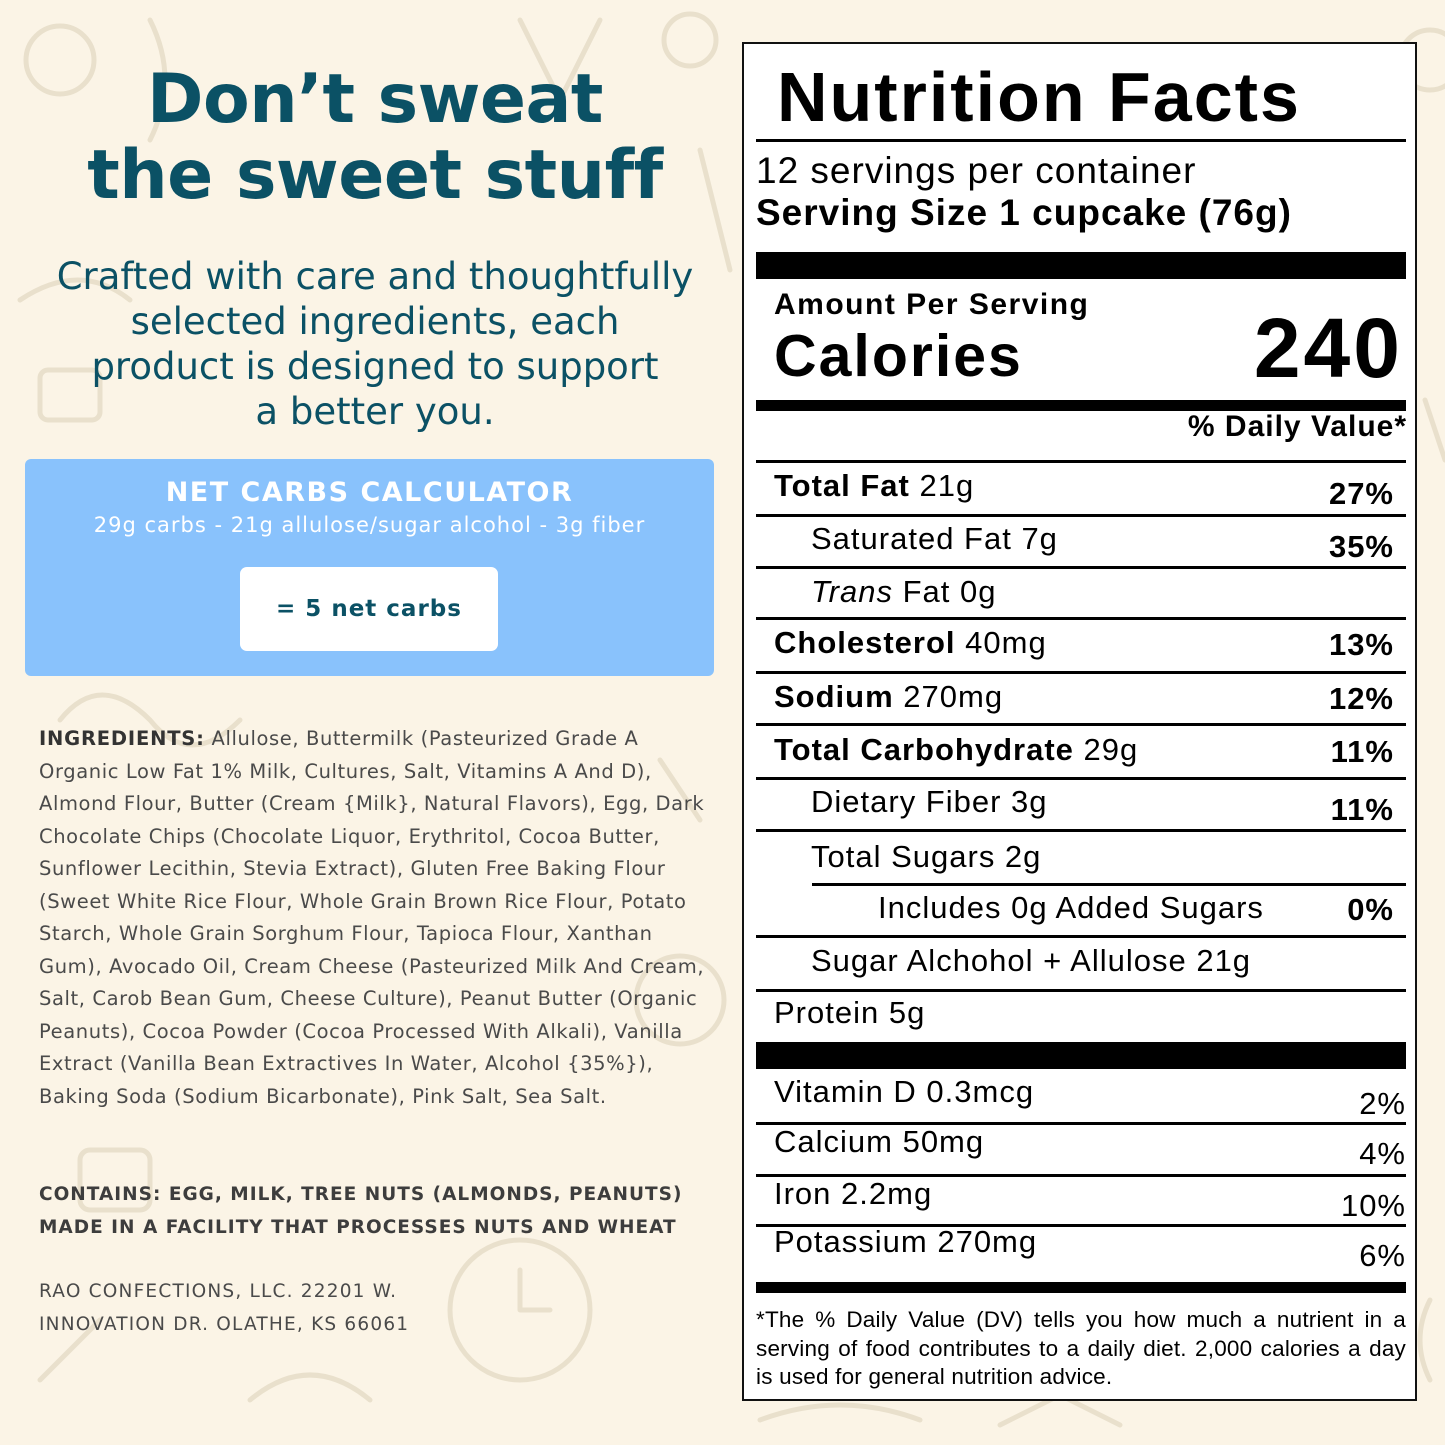 This screenshot has width=1445, height=1445. Describe the element at coordinates (926, 856) in the screenshot. I see `nutrient-label: Total Sugars 2g` at that location.